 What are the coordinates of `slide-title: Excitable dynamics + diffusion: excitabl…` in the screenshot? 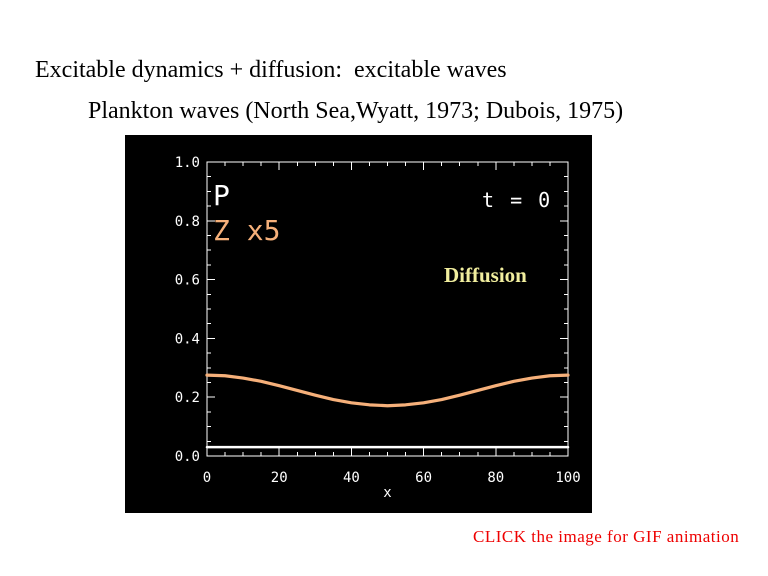 It's located at (271, 70).